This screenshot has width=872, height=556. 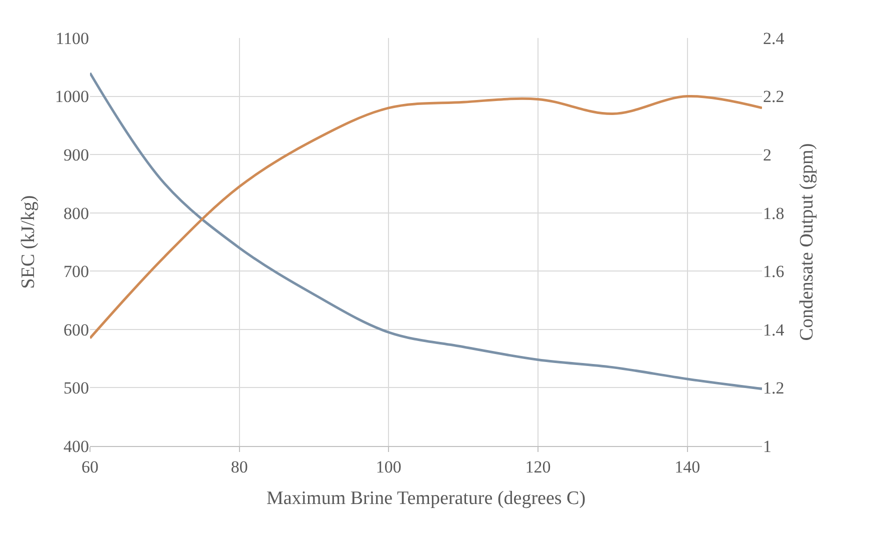 What do you see at coordinates (538, 466) in the screenshot?
I see `x-tick-label: 120` at bounding box center [538, 466].